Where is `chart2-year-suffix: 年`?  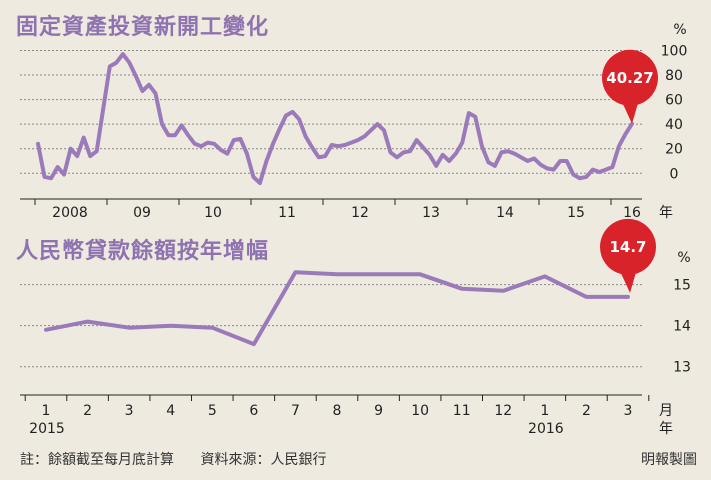
chart2-year-suffix: 年 is located at coordinates (666, 429).